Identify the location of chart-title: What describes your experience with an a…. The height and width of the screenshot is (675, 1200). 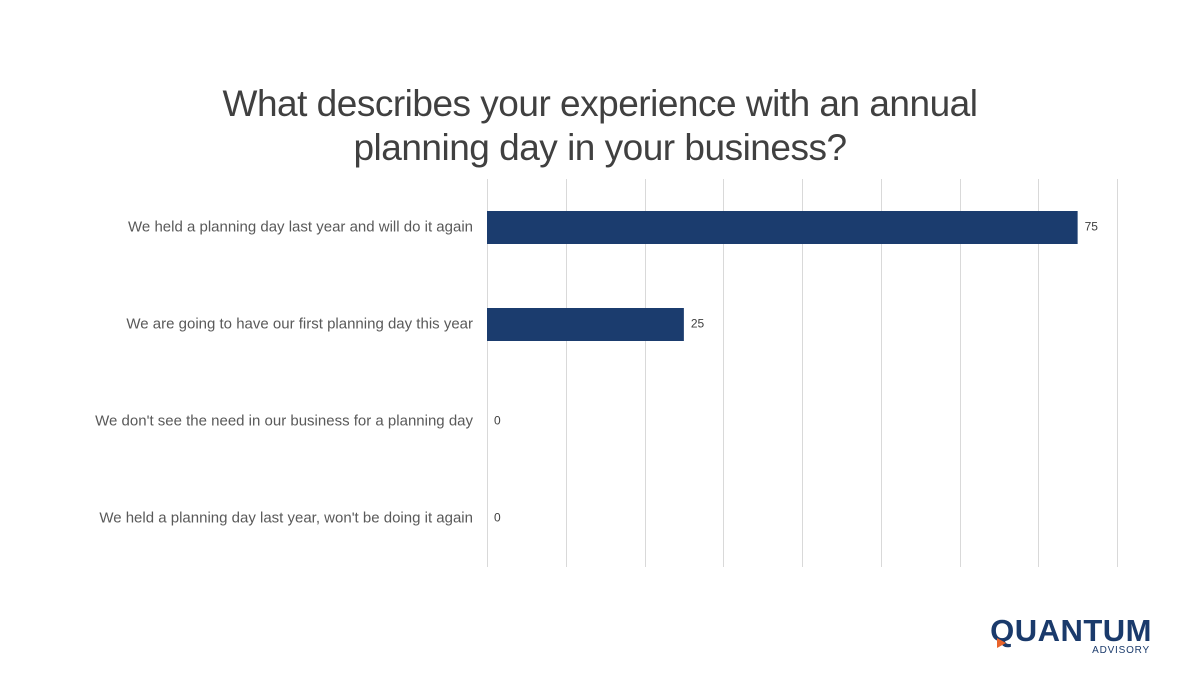
(600, 126).